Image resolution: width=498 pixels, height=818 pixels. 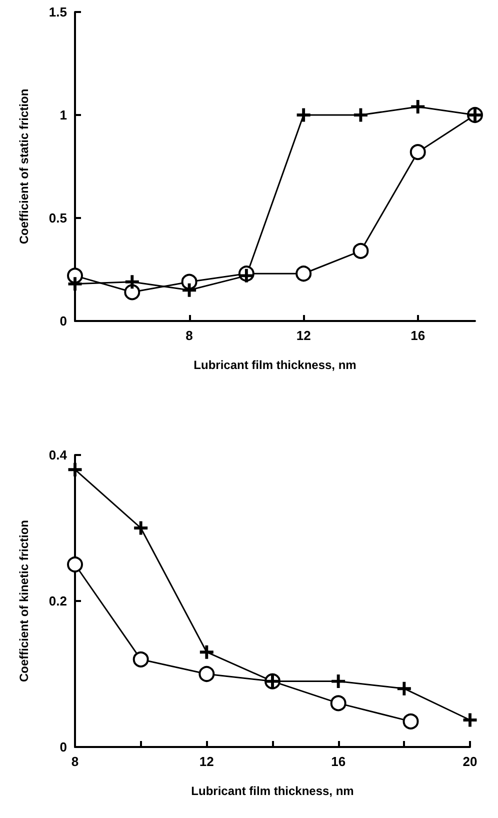 I want to click on y-tick-label: 0.5, so click(x=57, y=218).